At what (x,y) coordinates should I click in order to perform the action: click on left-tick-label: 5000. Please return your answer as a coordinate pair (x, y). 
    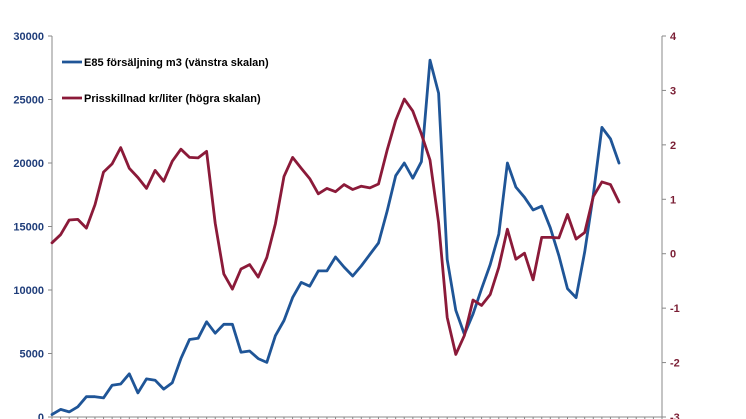
    Looking at the image, I should click on (32, 355).